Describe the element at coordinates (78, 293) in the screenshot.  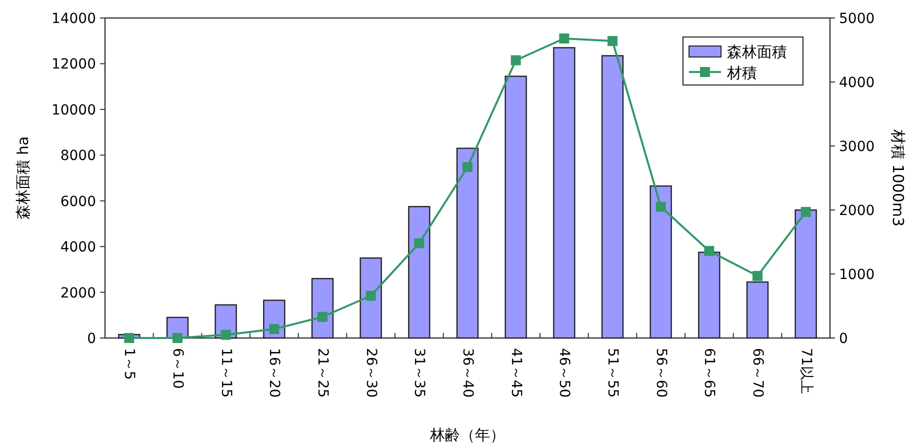
I see `y-tick-label: 2000` at that location.